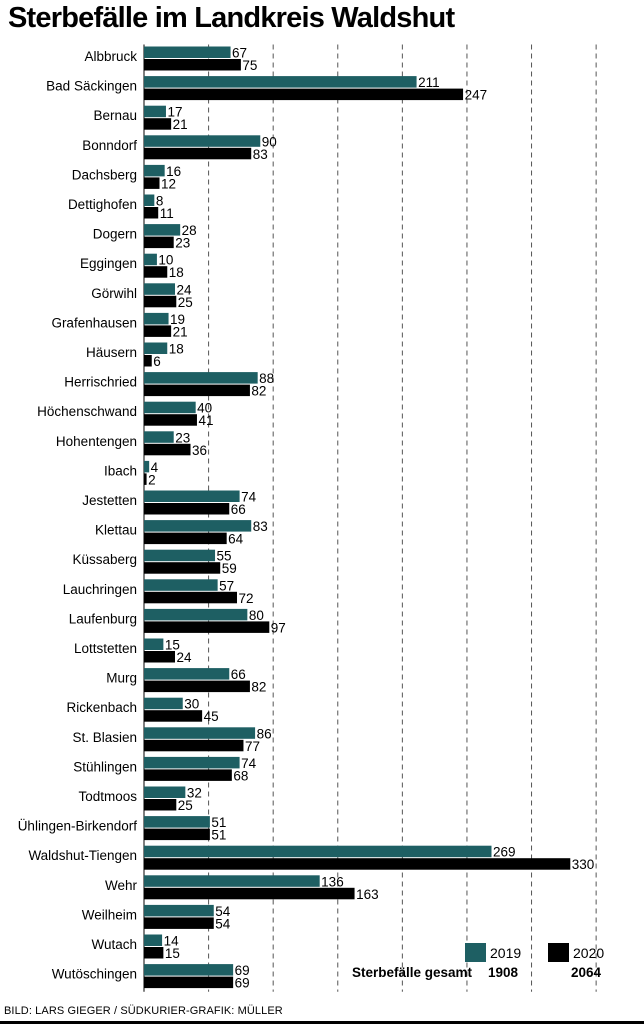  Describe the element at coordinates (503, 972) in the screenshot. I see `total-2019: 1908` at that location.